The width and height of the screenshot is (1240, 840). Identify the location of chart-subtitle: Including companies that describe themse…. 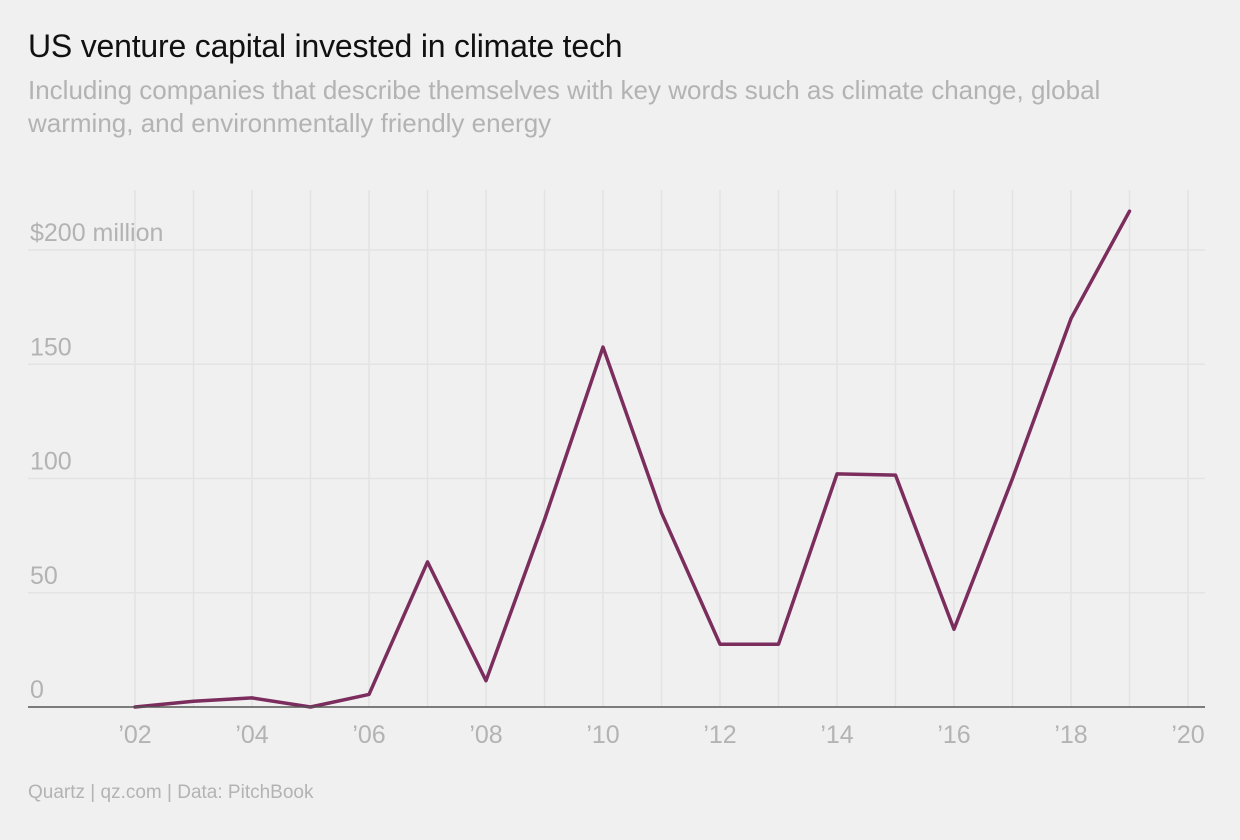
(564, 106).